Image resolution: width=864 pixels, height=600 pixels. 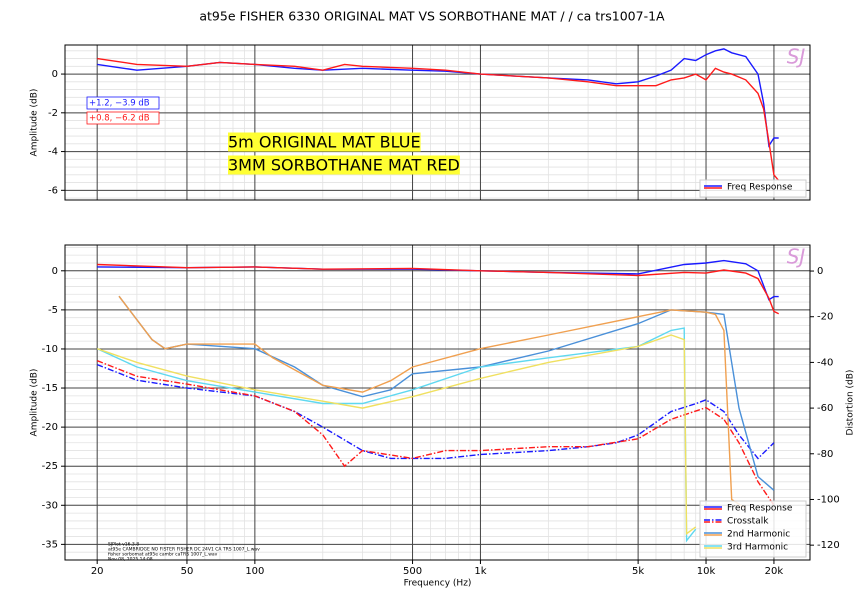 I want to click on x-tick-label: 5k, so click(x=638, y=571).